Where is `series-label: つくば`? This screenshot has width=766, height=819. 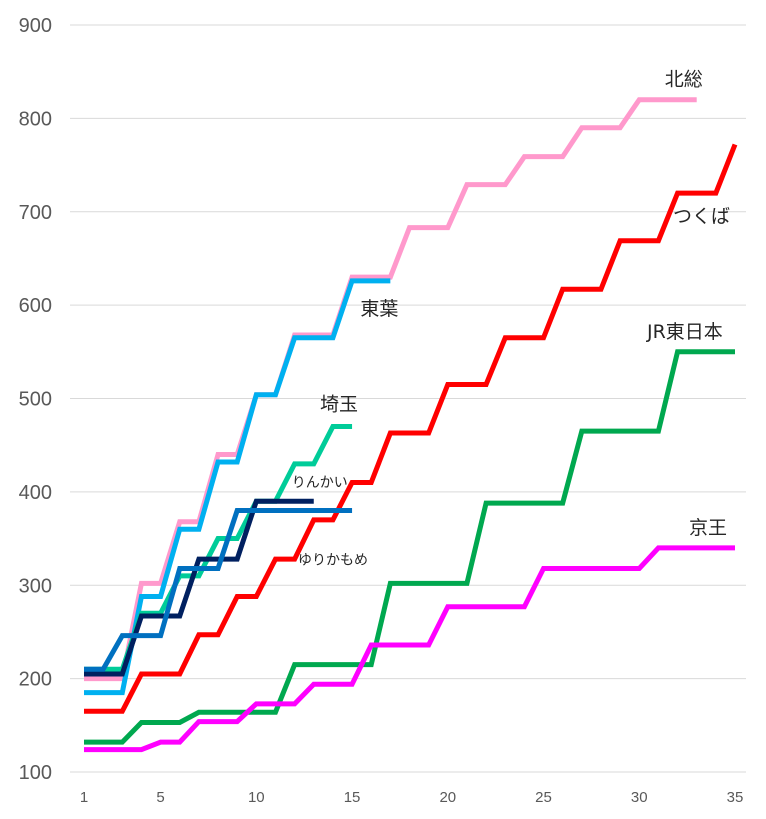 series-label: つくば is located at coordinates (701, 217).